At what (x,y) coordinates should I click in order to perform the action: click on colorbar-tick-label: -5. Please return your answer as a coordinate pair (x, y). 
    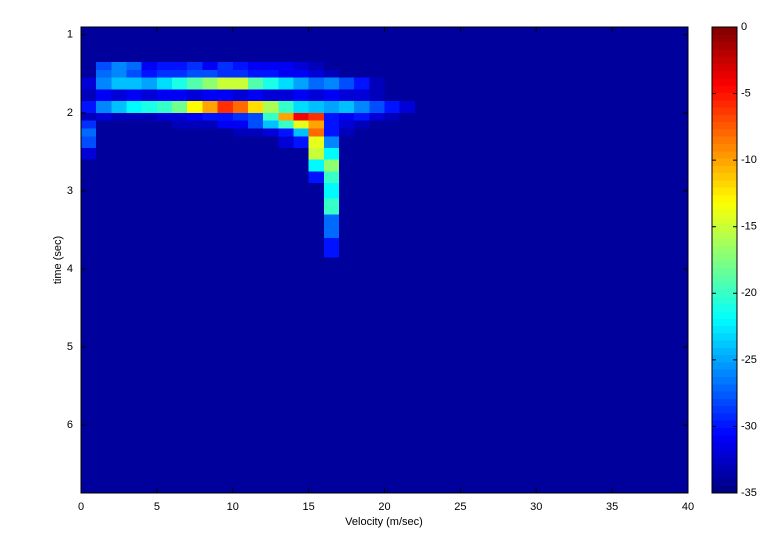
    Looking at the image, I should click on (746, 93).